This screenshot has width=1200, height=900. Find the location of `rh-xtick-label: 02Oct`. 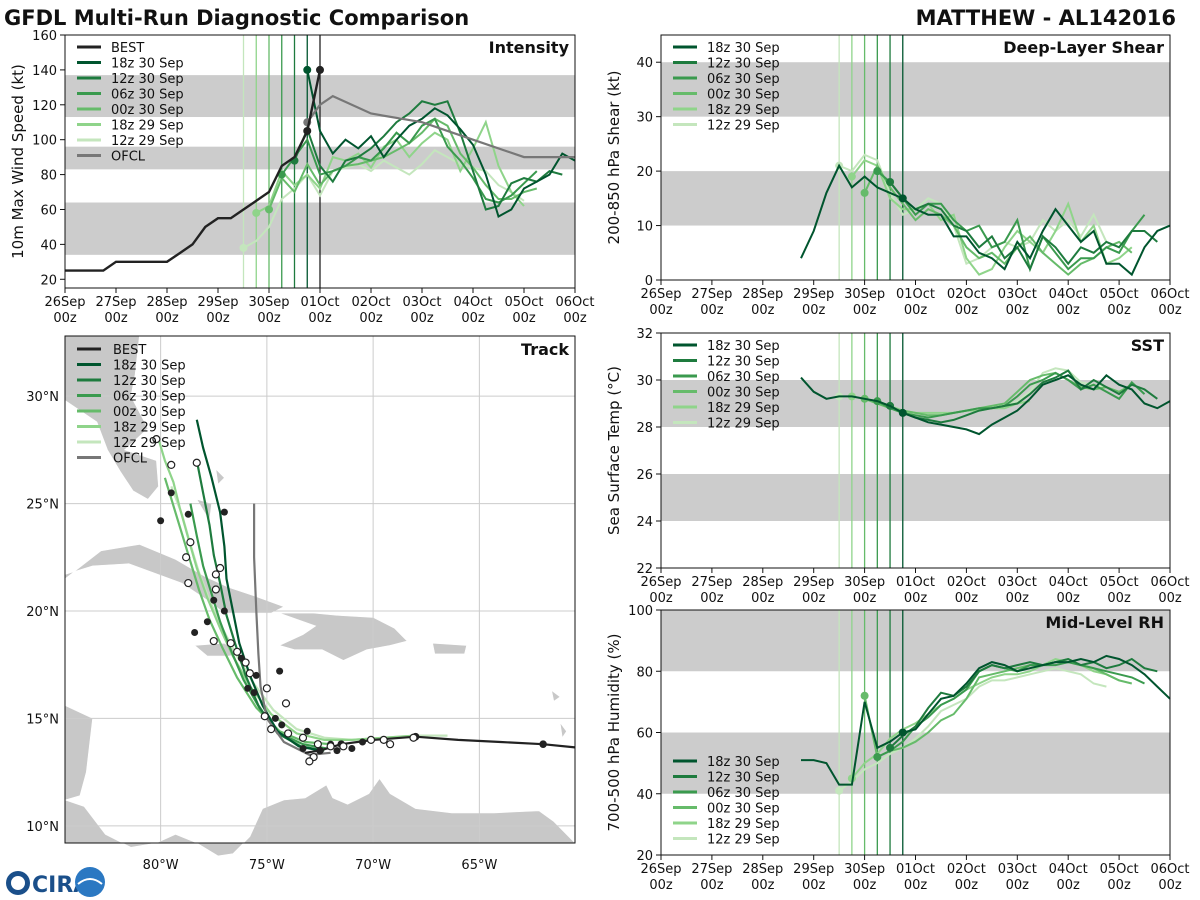

rh-xtick-label: 02Oct is located at coordinates (966, 869).